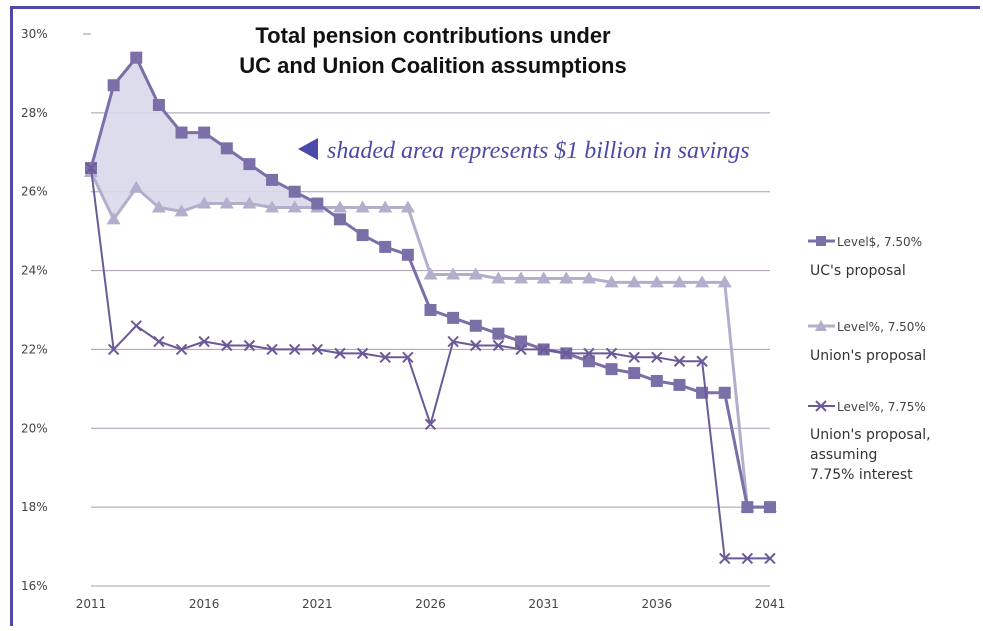  What do you see at coordinates (870, 435) in the screenshot?
I see `legend-caption-3-line-1: Union's proposal,` at bounding box center [870, 435].